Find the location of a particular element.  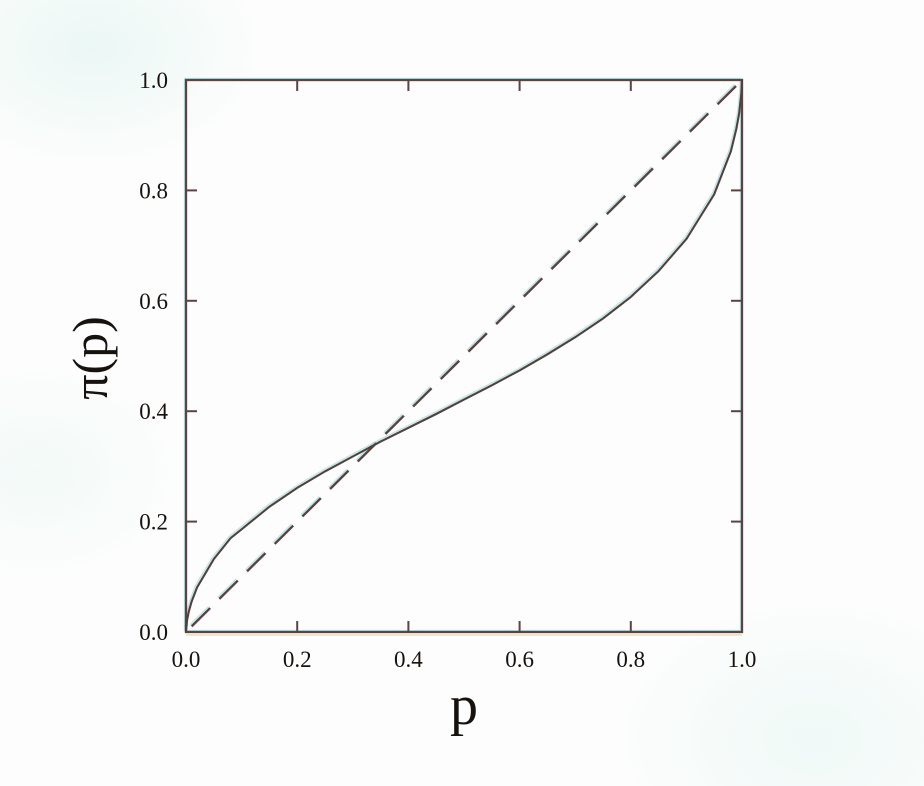

x-tick-label: 0.6 is located at coordinates (519, 659).